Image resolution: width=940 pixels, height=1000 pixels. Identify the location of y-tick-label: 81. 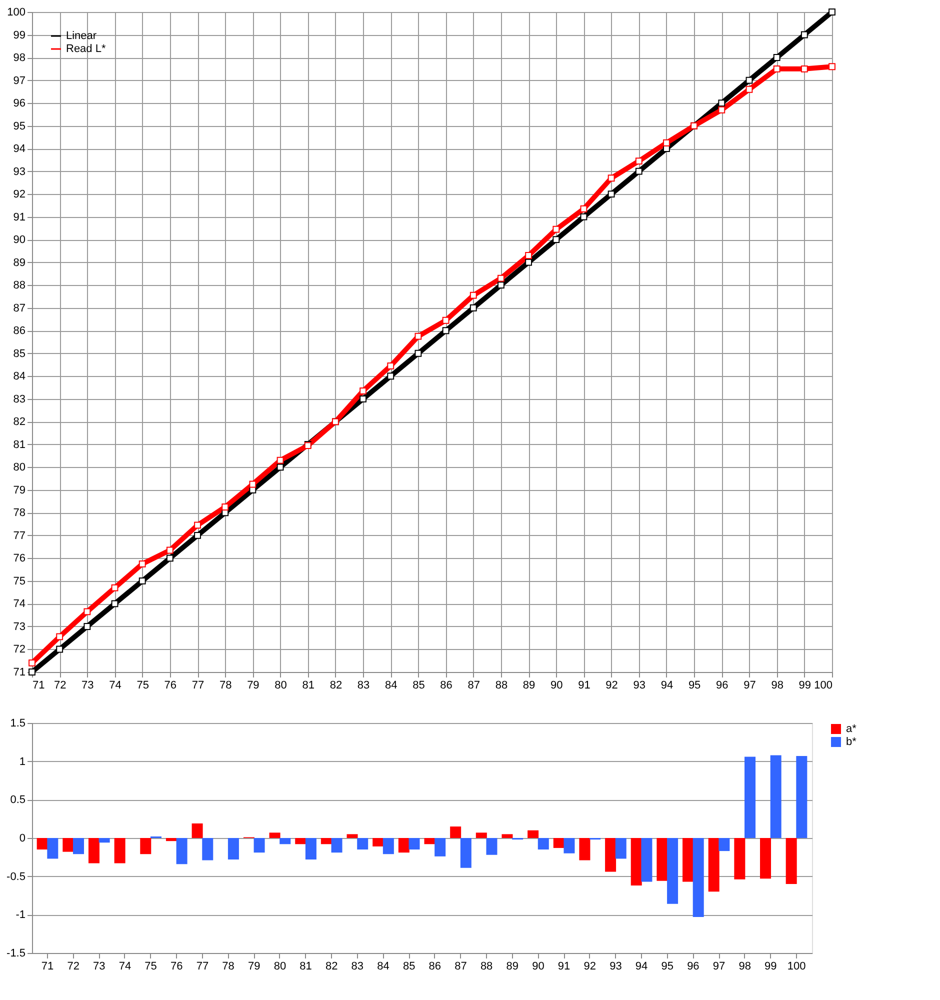
(19, 444).